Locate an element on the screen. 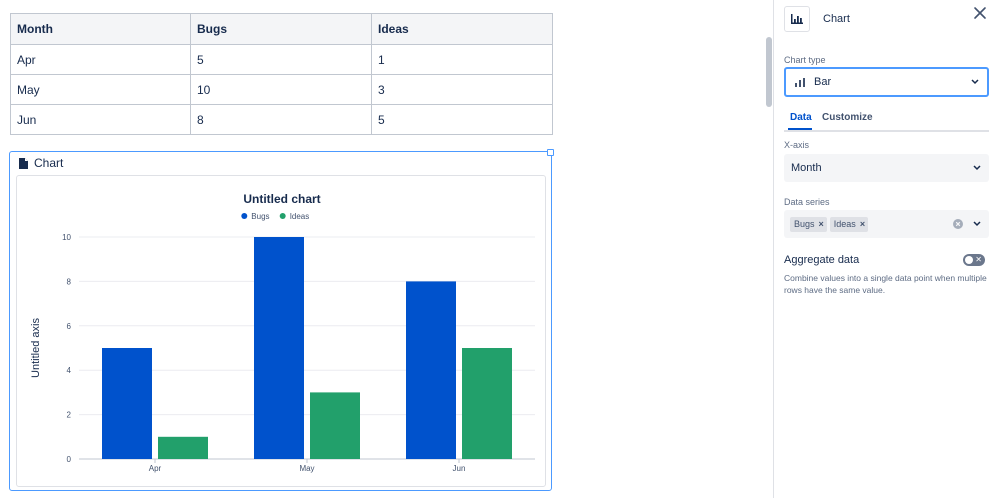 Image resolution: width=999 pixels, height=498 pixels. aggregate-title: Aggregate data is located at coordinates (822, 260).